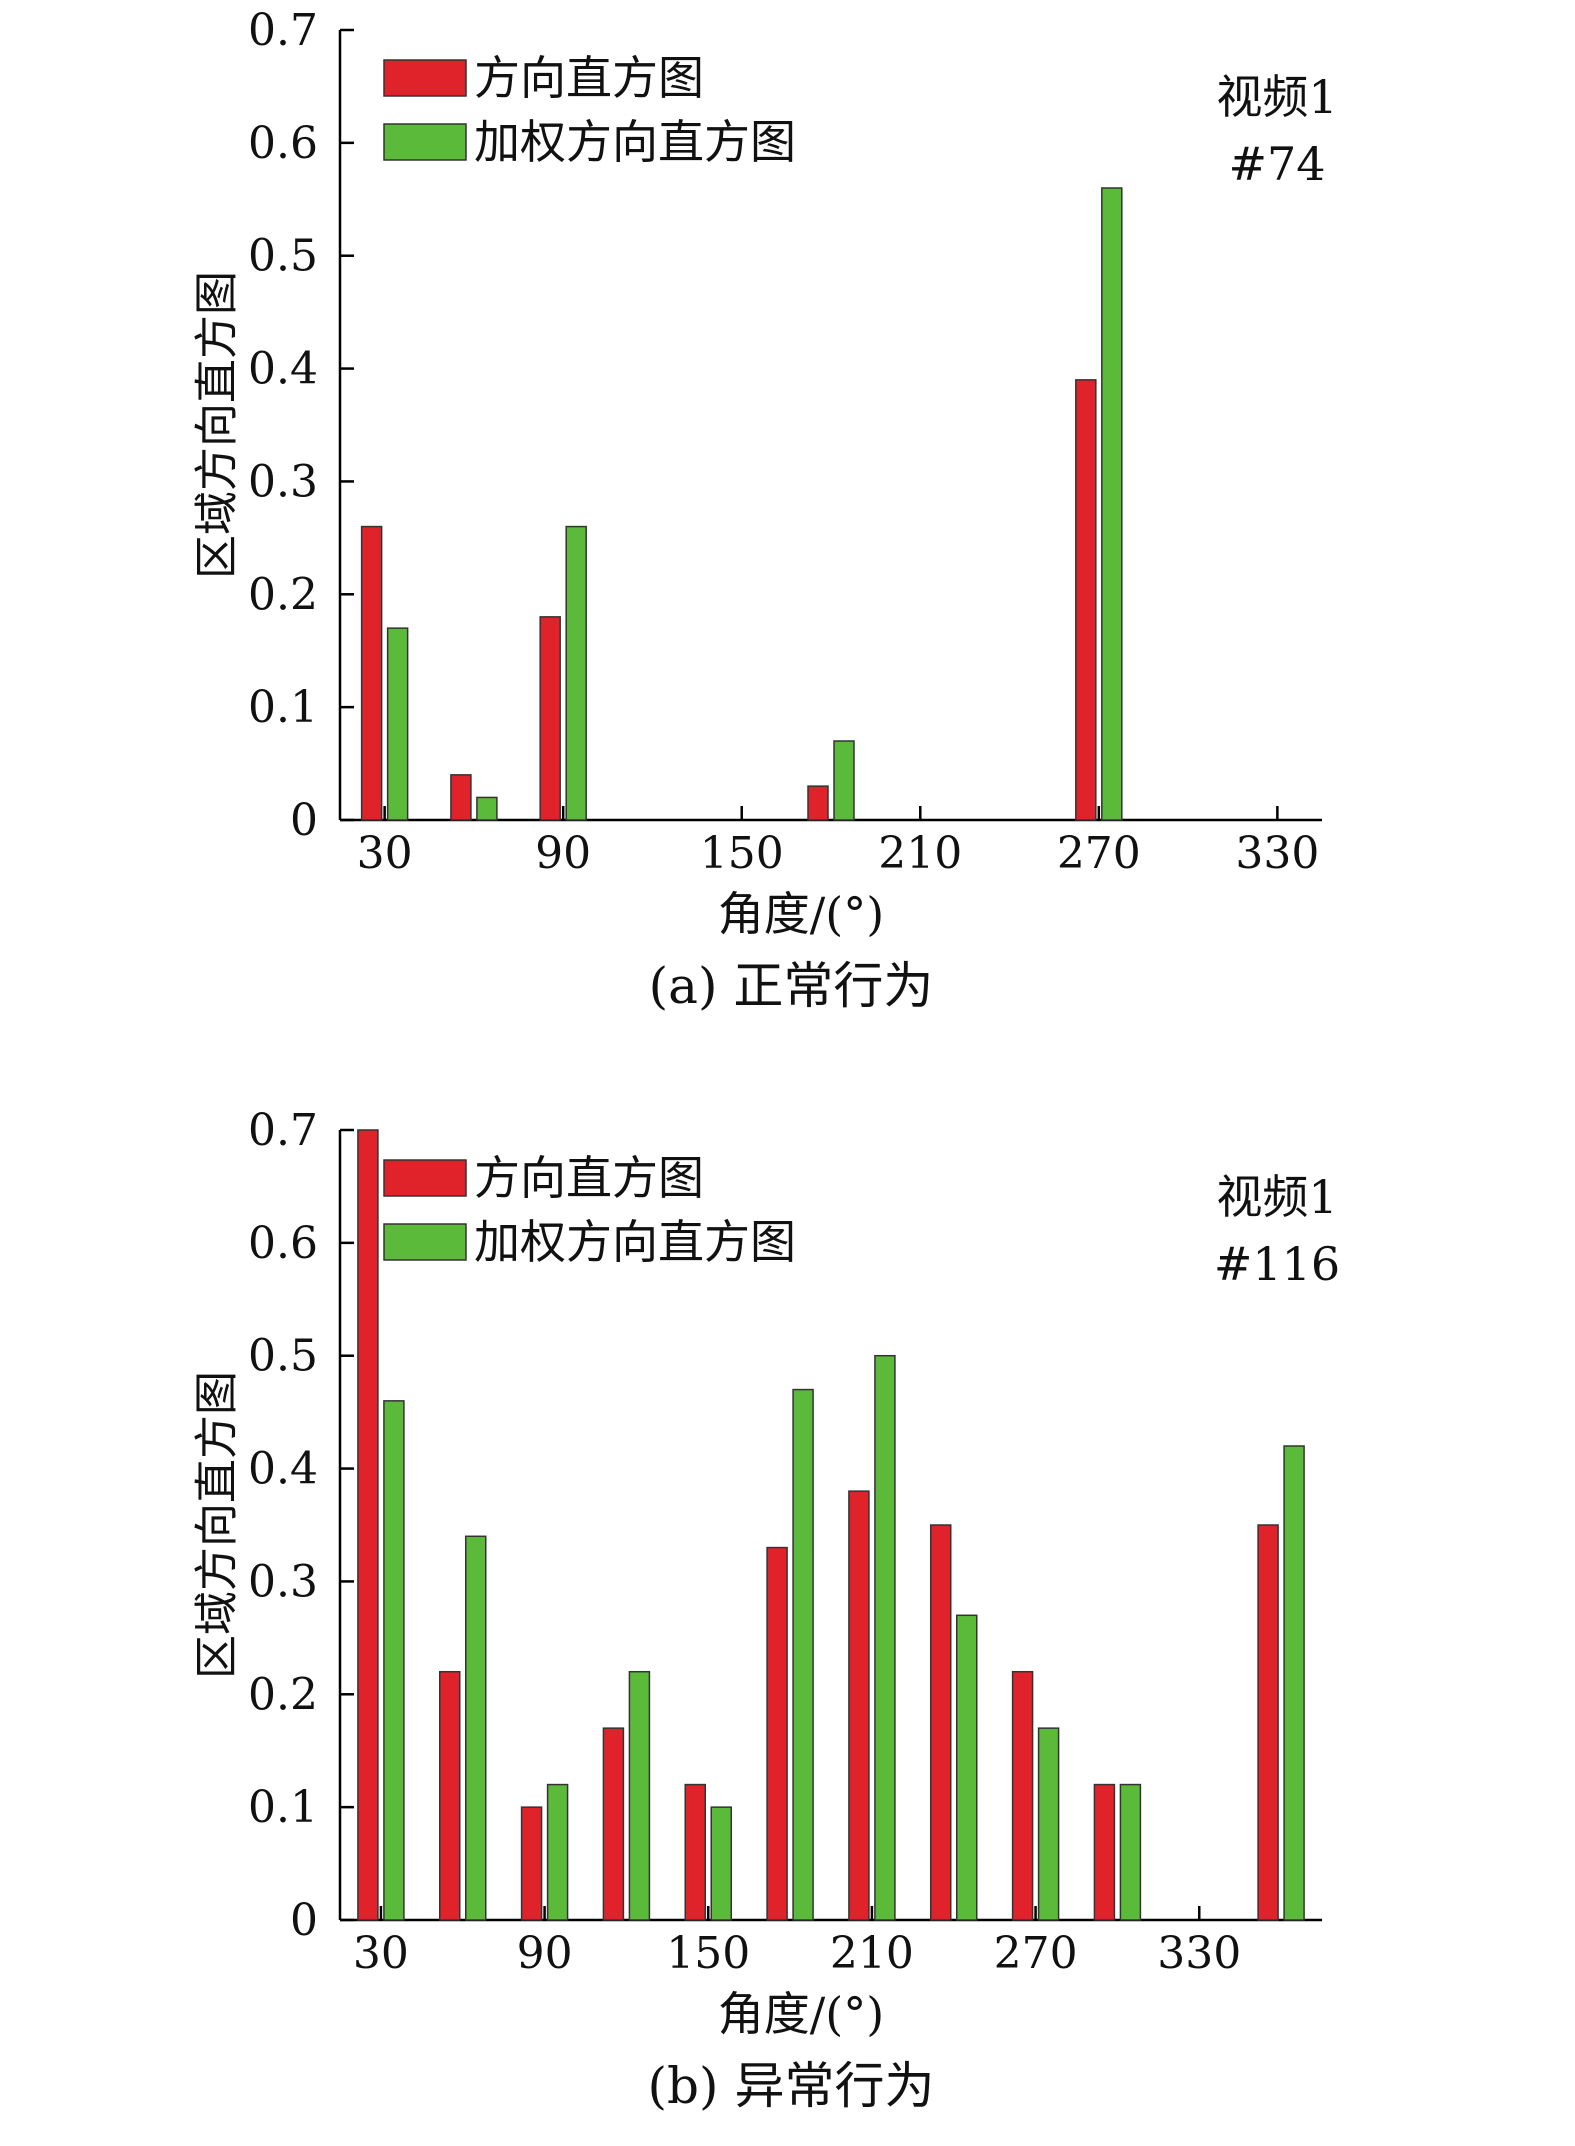  I want to click on chart-caption: (a) 正常行为, so click(791, 986).